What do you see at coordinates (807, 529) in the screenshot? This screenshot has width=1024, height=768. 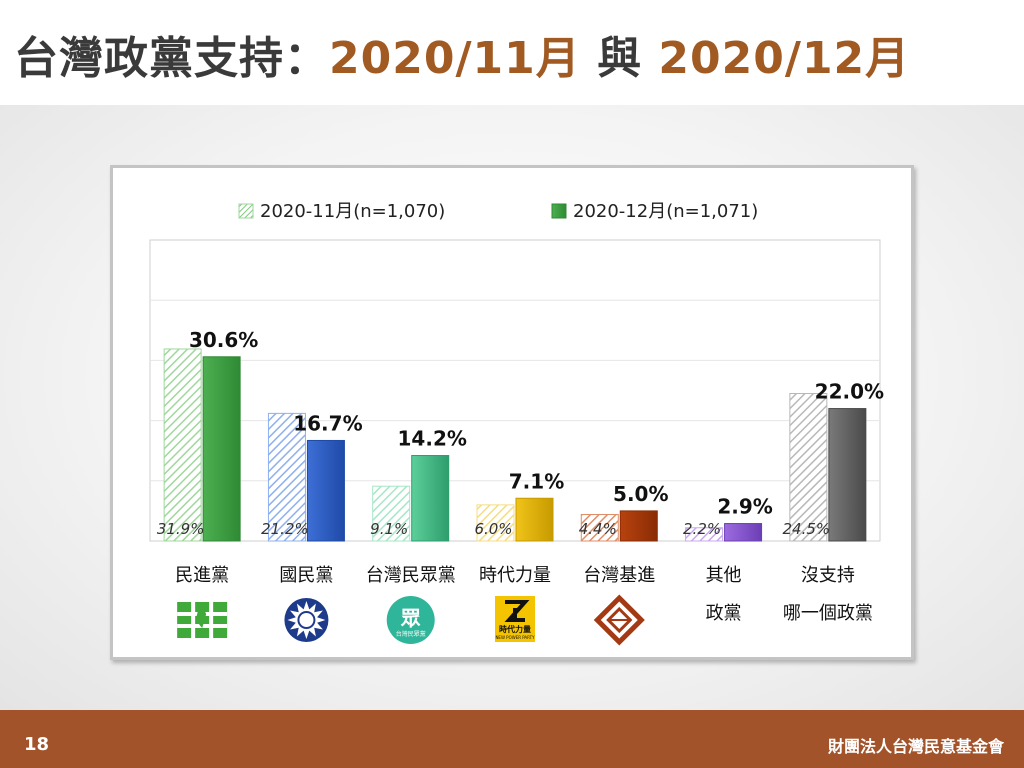 I see `value-label-nov: 24.5%` at bounding box center [807, 529].